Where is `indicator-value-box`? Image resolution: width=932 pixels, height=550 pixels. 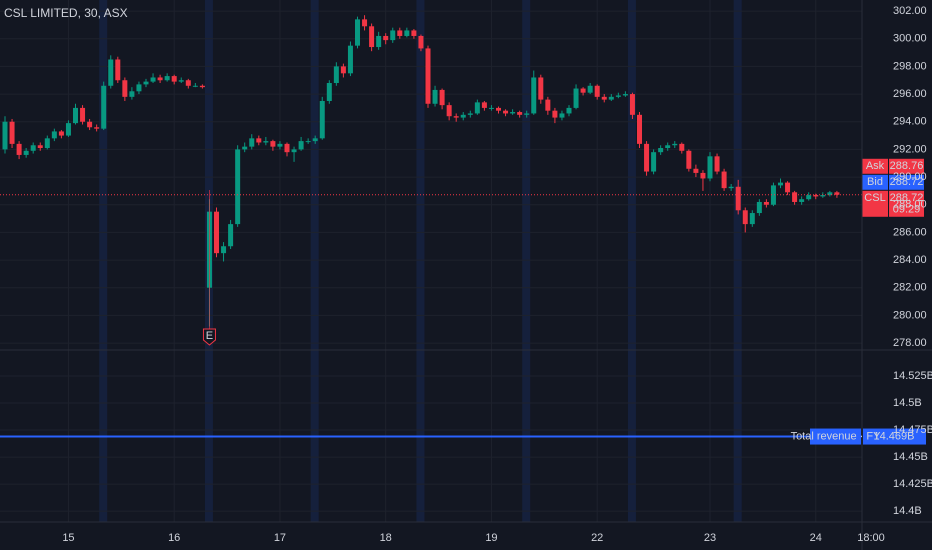
indicator-value-box is located at coordinates (894, 436).